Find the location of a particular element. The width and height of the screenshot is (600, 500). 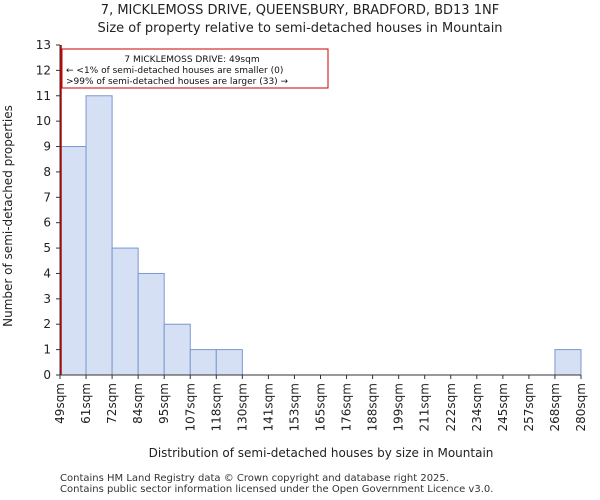

y-tick-label: 2 is located at coordinates (47, 324).